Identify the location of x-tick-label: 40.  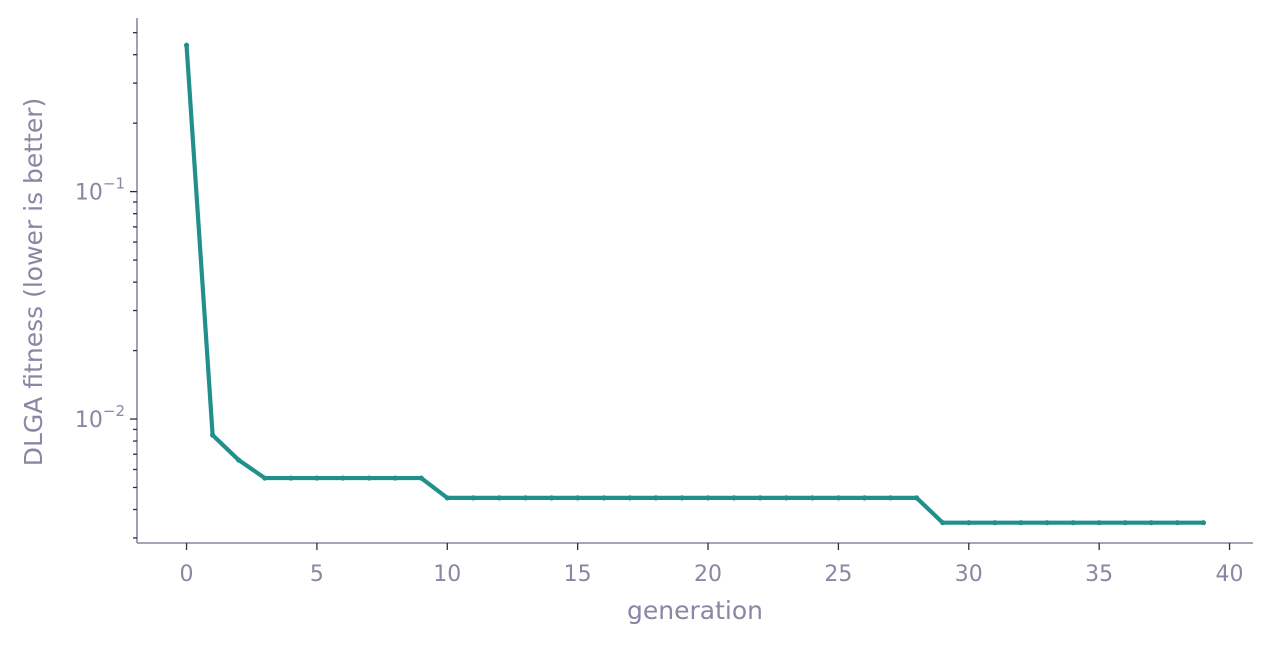
(1230, 574).